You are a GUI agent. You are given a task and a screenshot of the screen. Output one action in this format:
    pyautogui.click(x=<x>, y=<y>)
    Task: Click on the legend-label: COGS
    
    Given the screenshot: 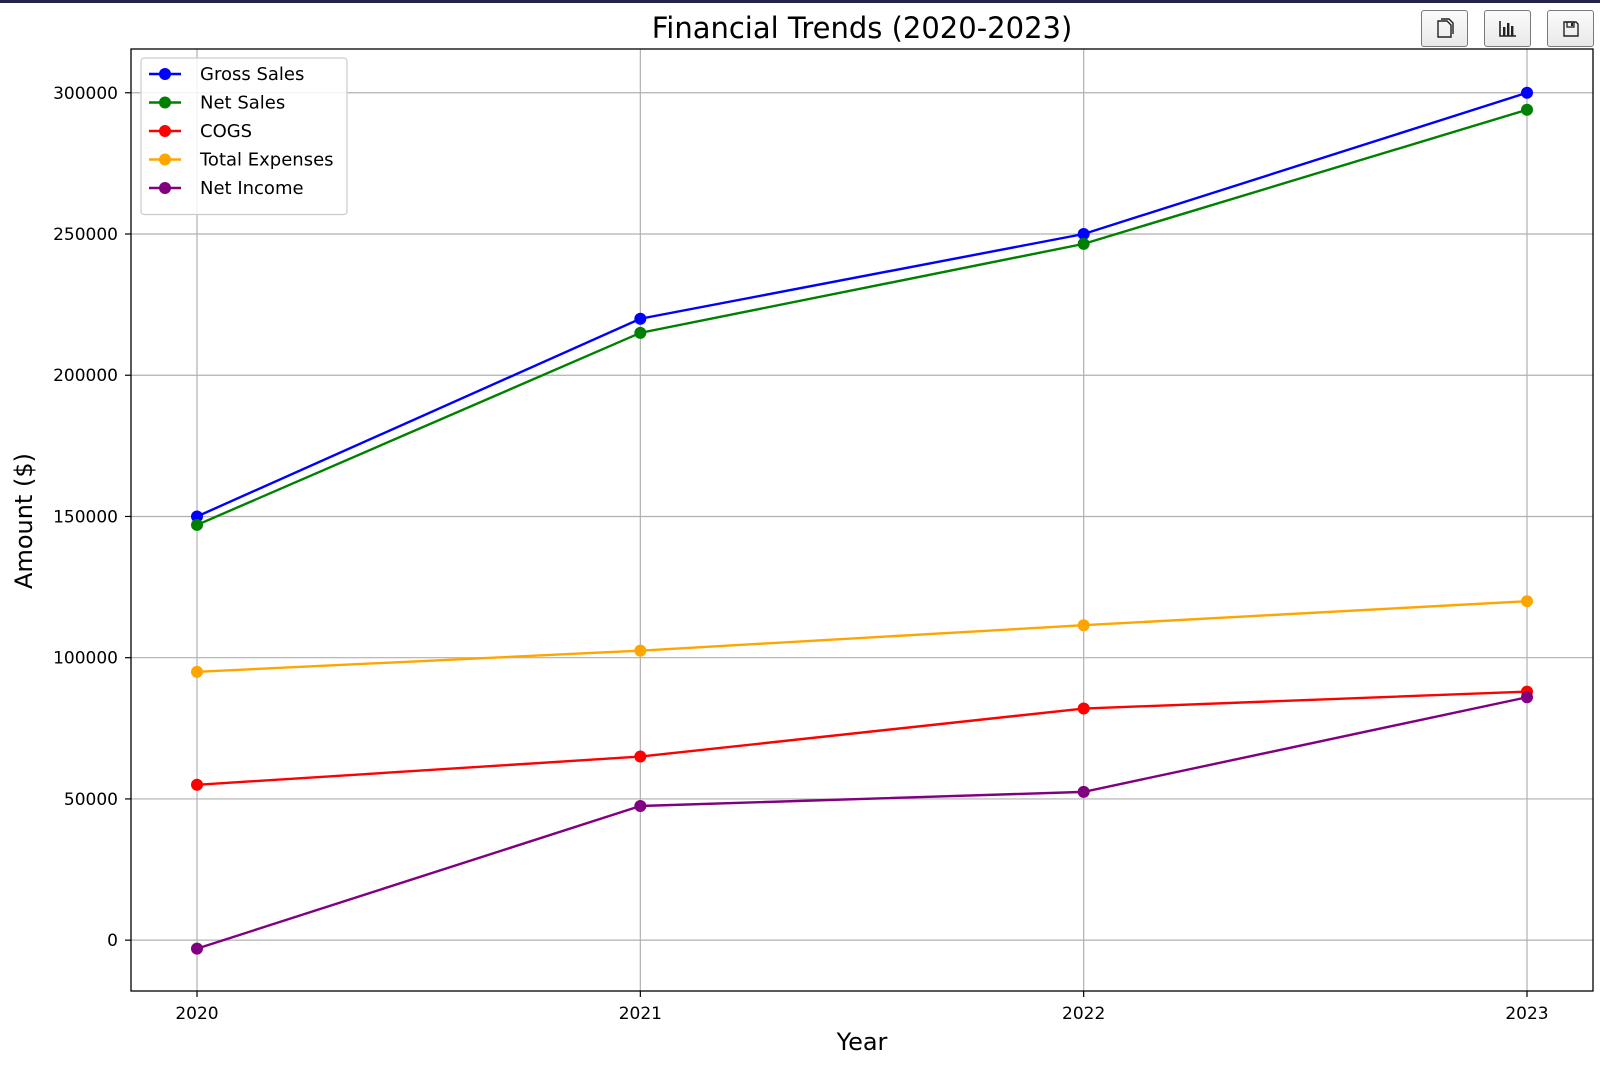 What is the action you would take?
    pyautogui.click(x=226, y=131)
    